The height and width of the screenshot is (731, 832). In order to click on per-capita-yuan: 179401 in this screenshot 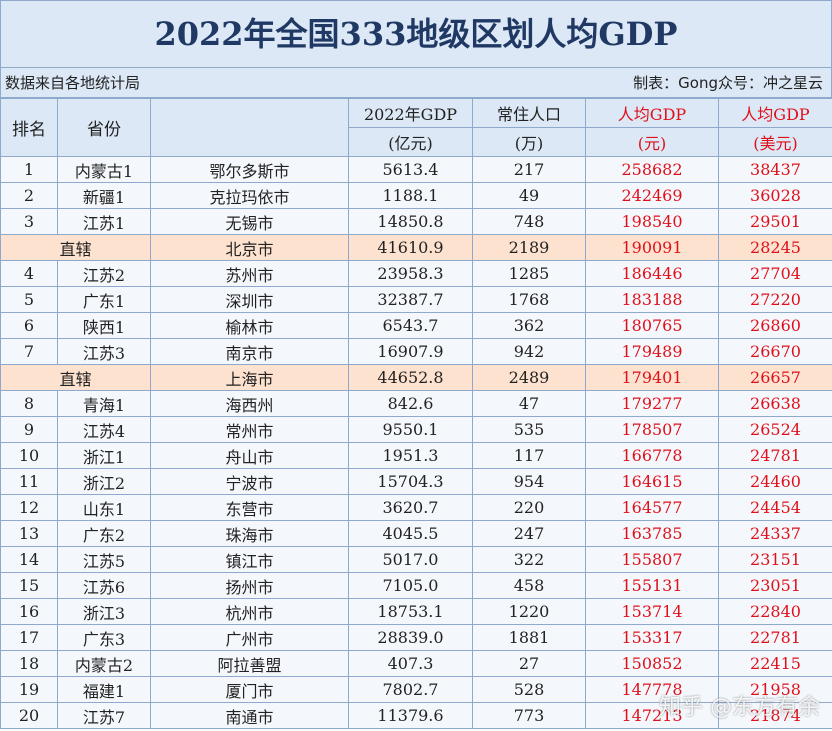, I will do `click(652, 377)`.